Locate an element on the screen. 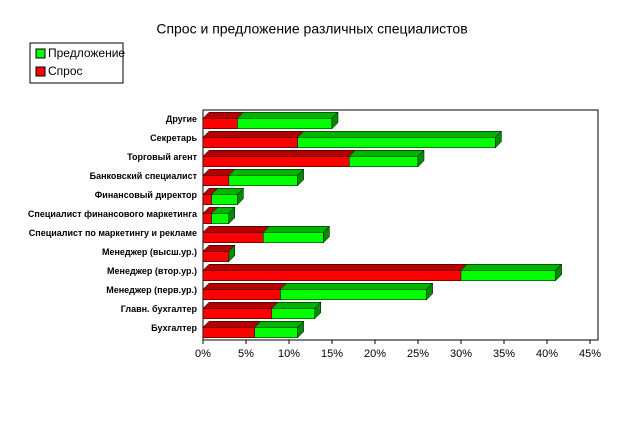 This screenshot has height=423, width=625. y-tick-label: Специалист по маркетингу и рекламе is located at coordinates (113, 233).